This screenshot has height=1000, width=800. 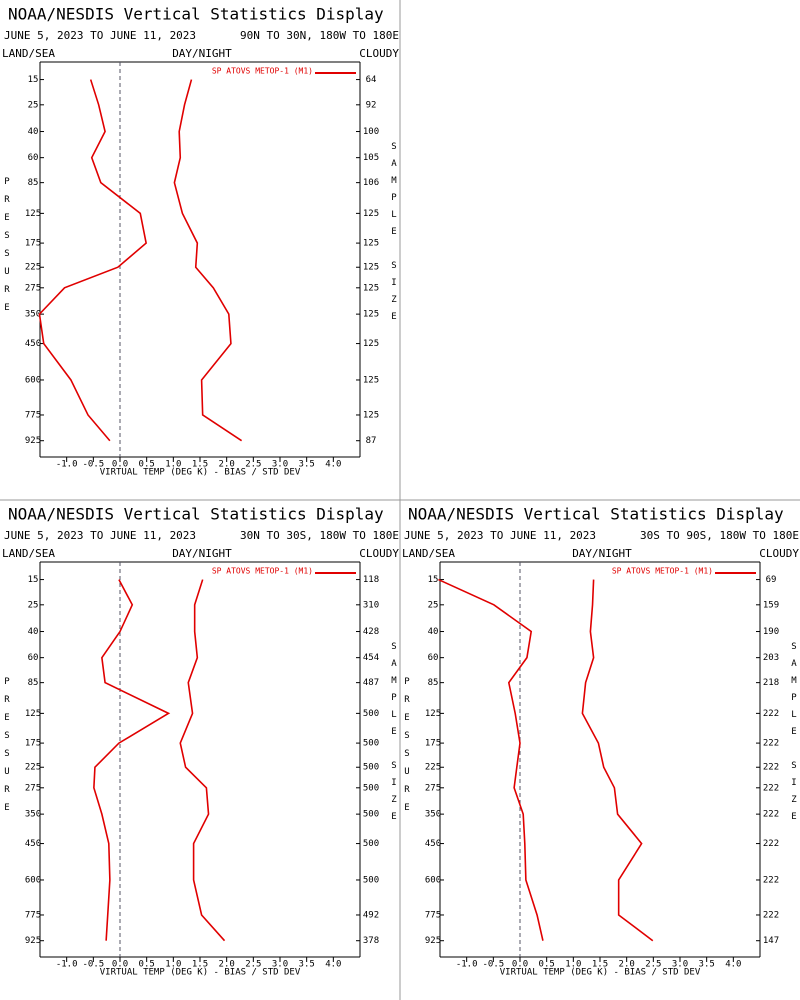 What do you see at coordinates (371, 915) in the screenshot?
I see `sample-size: 492` at bounding box center [371, 915].